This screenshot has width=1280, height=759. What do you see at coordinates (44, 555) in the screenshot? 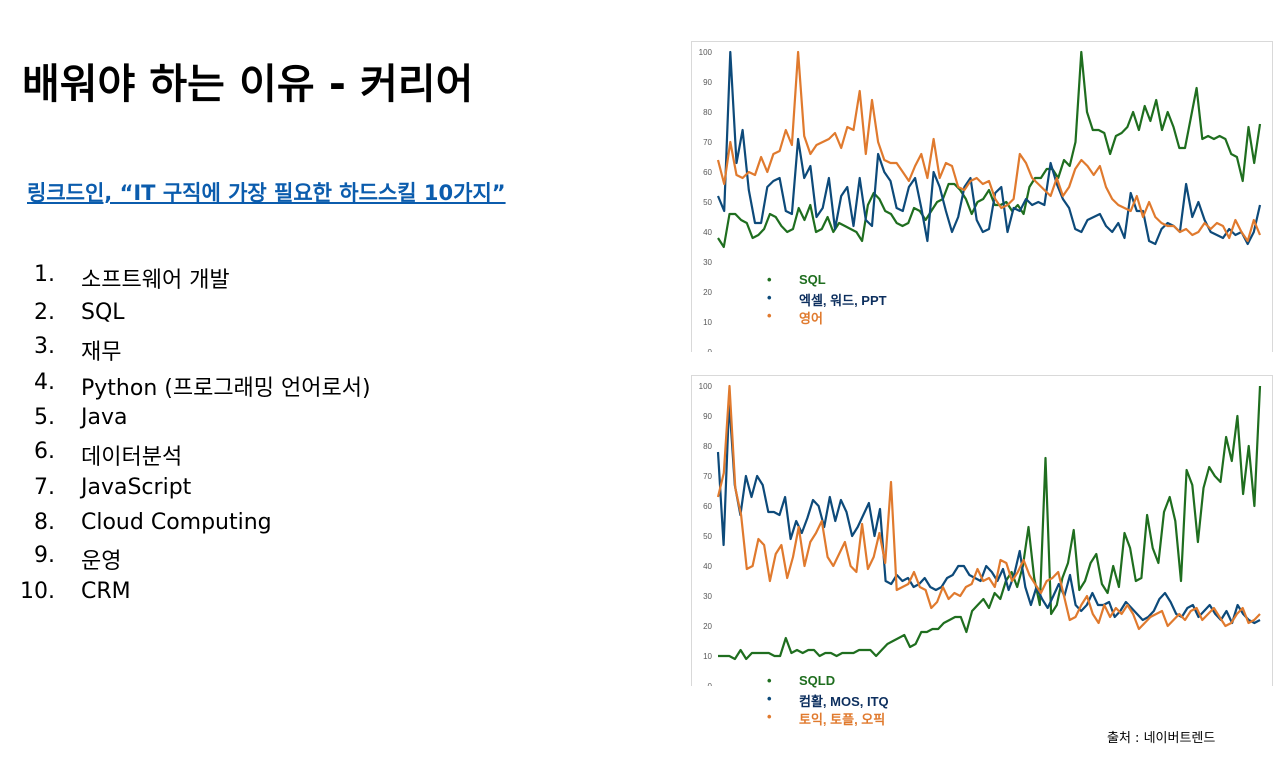
I see `list-item-number: 9.` at bounding box center [44, 555].